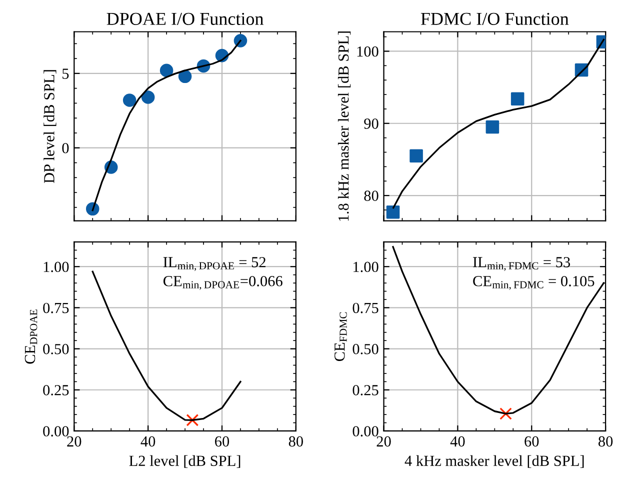 The width and height of the screenshot is (623, 481). I want to click on y-tick-label: 90, so click(371, 123).